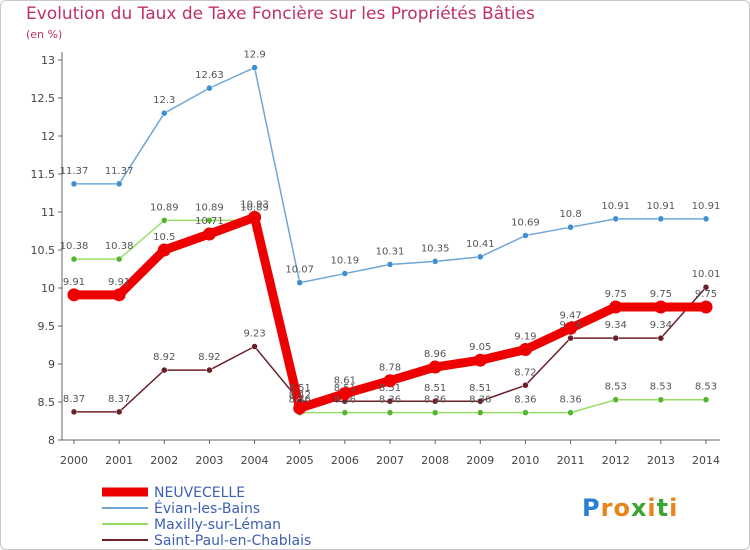 The width and height of the screenshot is (750, 550). Describe the element at coordinates (622, 508) in the screenshot. I see `logo-letter: o` at that location.